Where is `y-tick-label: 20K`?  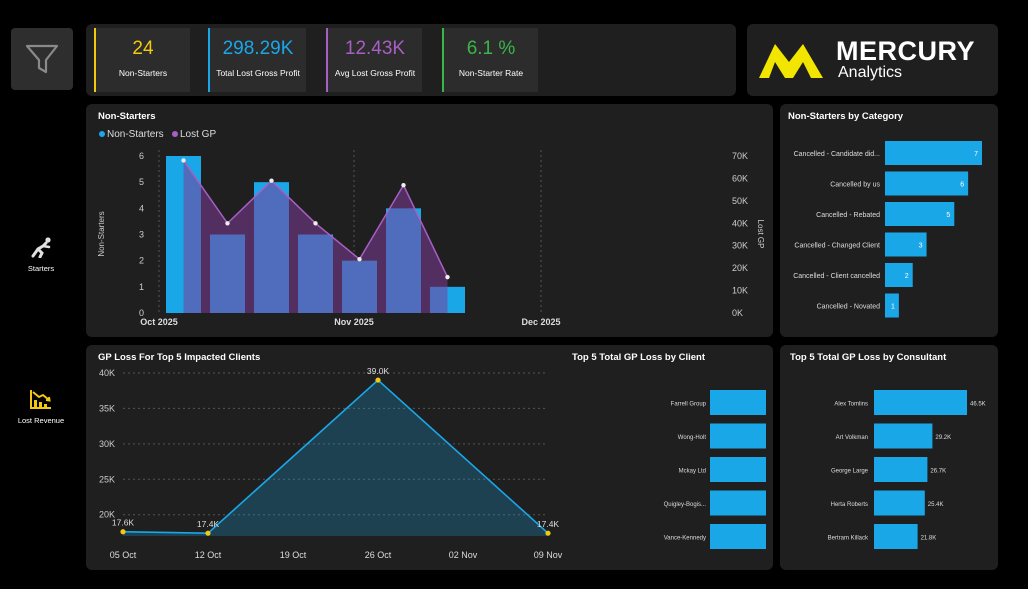
y-tick-label: 20K is located at coordinates (107, 515).